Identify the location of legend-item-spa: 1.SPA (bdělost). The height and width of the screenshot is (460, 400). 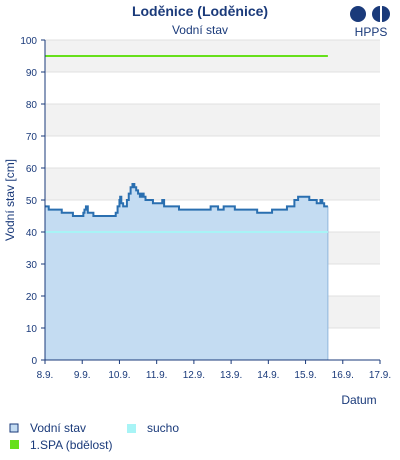
(61, 445).